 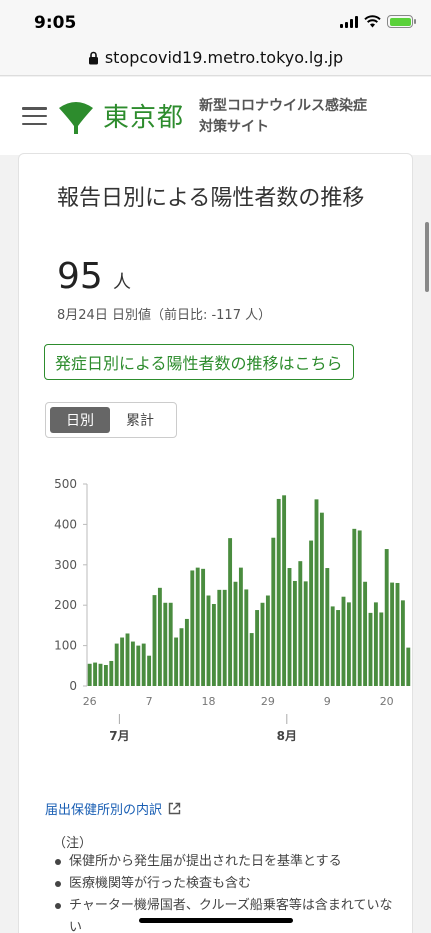 What do you see at coordinates (211, 198) in the screenshot?
I see `card-title: 報告日別による陽性者数の推移` at bounding box center [211, 198].